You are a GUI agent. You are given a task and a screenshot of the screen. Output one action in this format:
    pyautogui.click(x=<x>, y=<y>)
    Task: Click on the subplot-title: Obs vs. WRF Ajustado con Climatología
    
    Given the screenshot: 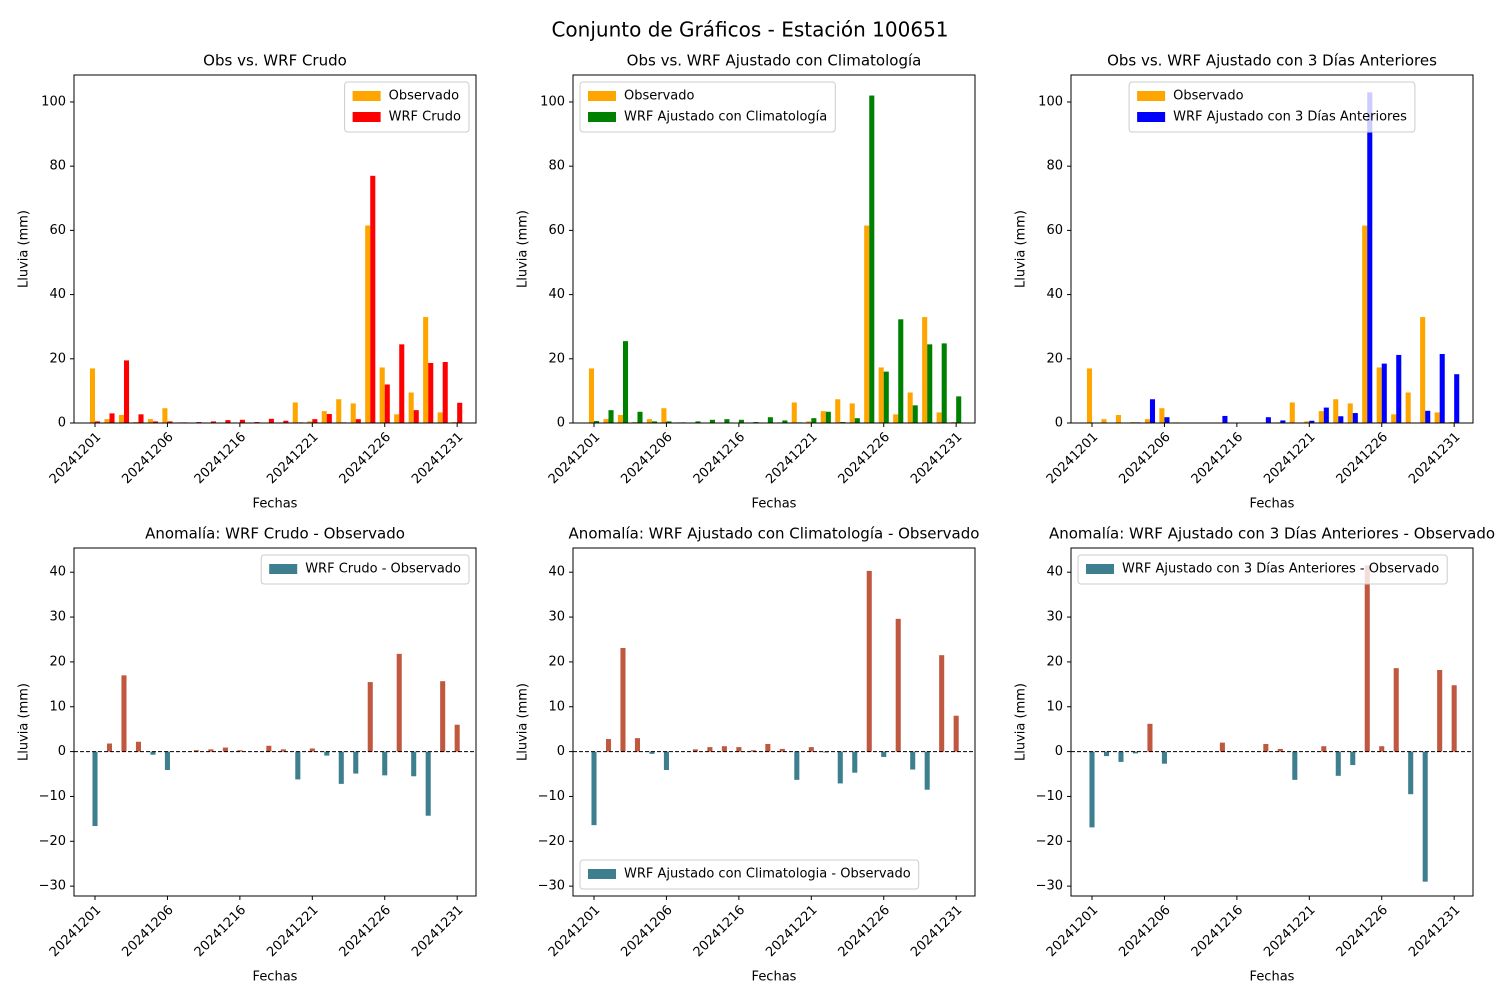 What is the action you would take?
    pyautogui.click(x=774, y=61)
    